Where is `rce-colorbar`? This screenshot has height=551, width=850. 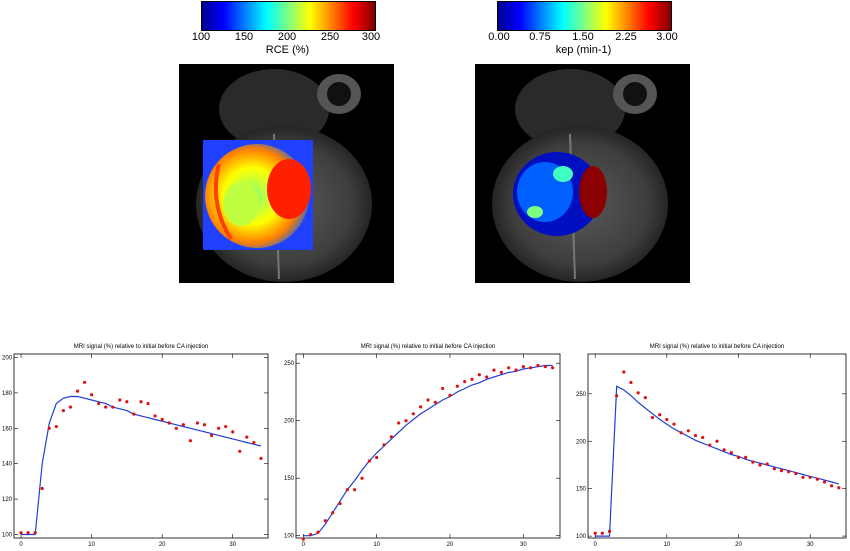
rce-colorbar is located at coordinates (288, 16).